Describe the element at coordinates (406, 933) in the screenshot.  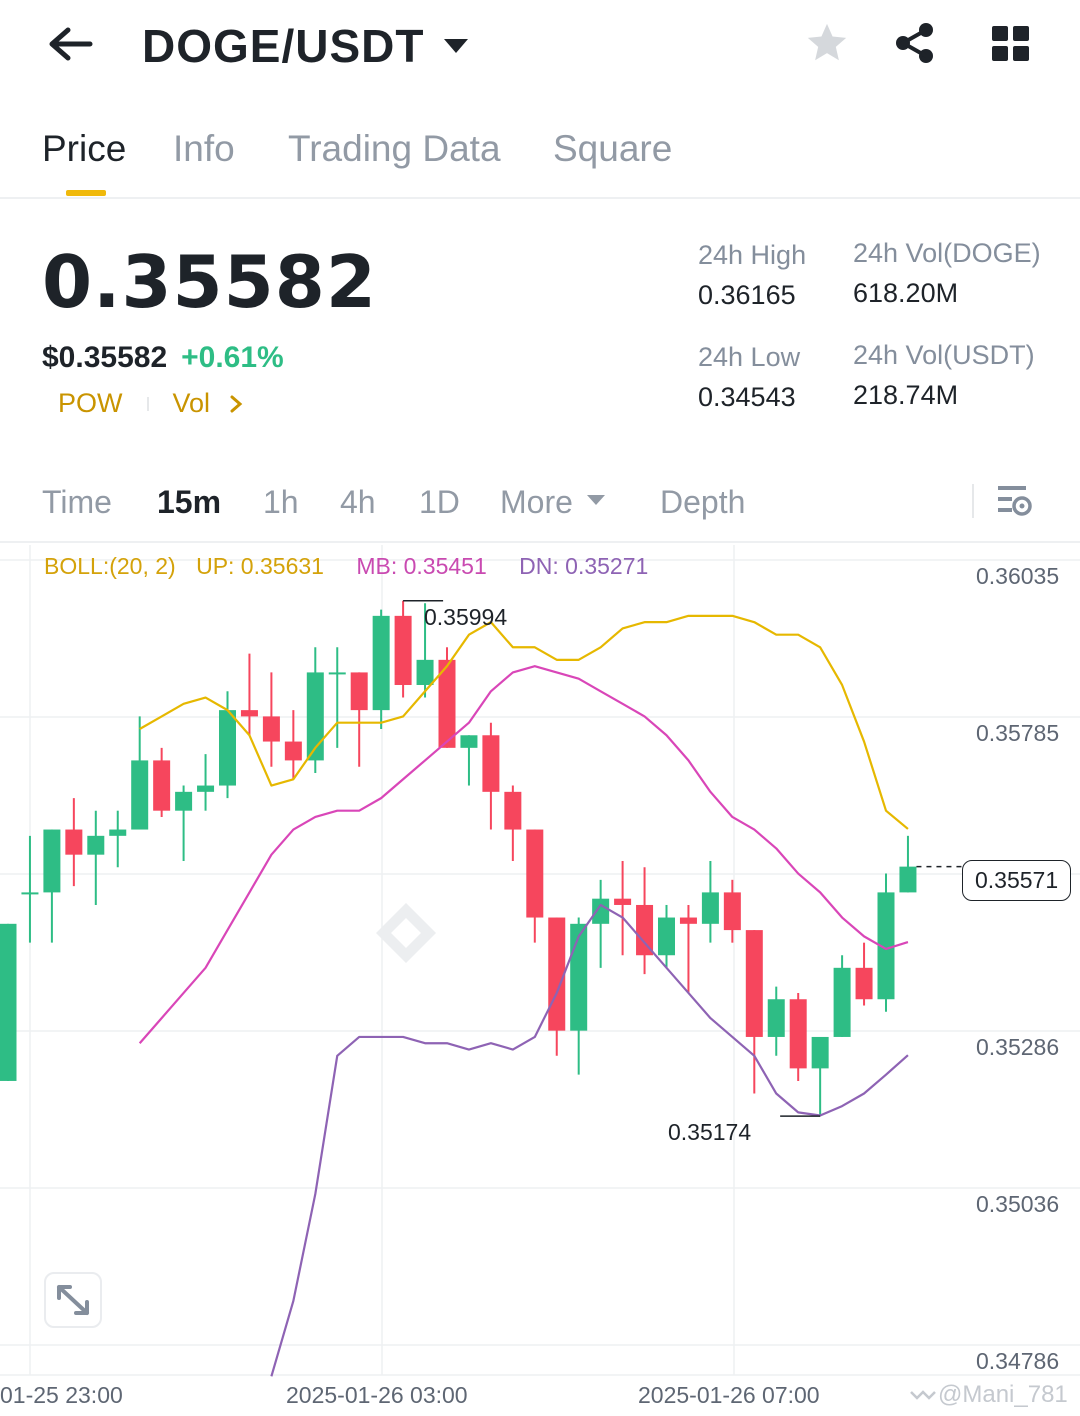
I see `exchange-watermark-icon` at that location.